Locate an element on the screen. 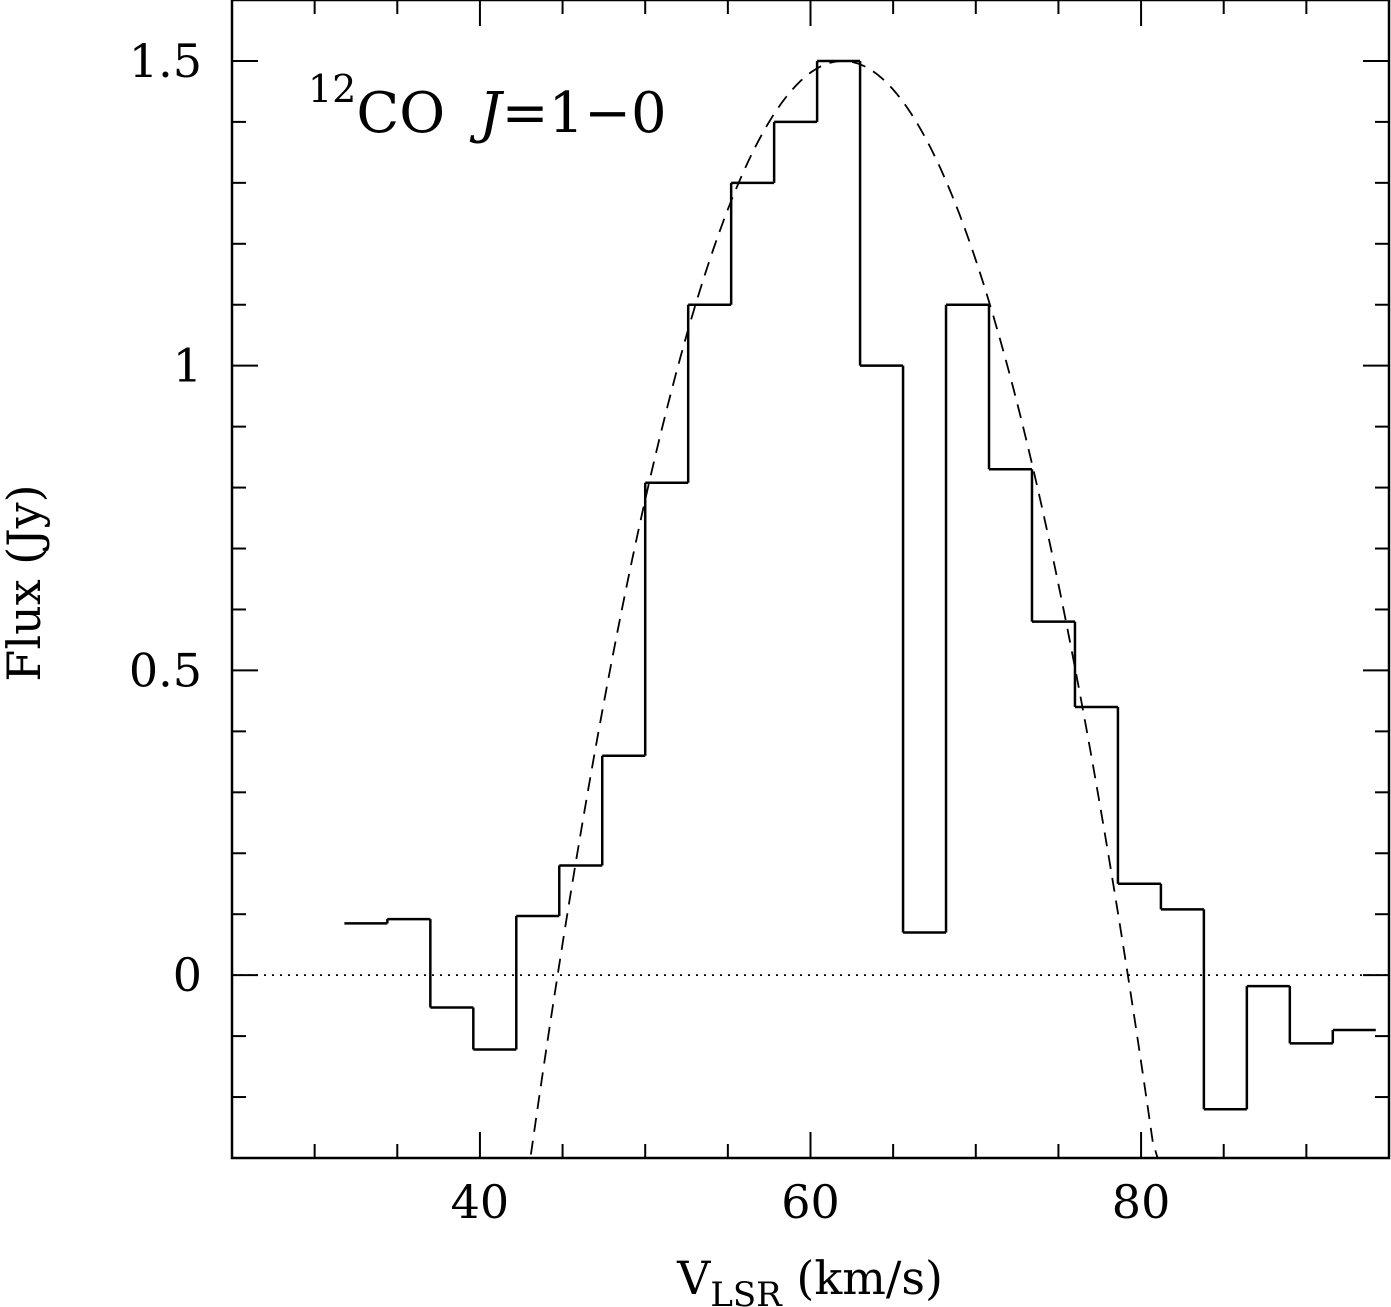 Image resolution: width=1391 pixels, height=1307 pixels. line-annotation: 12CO J=1−0 is located at coordinates (487, 106).